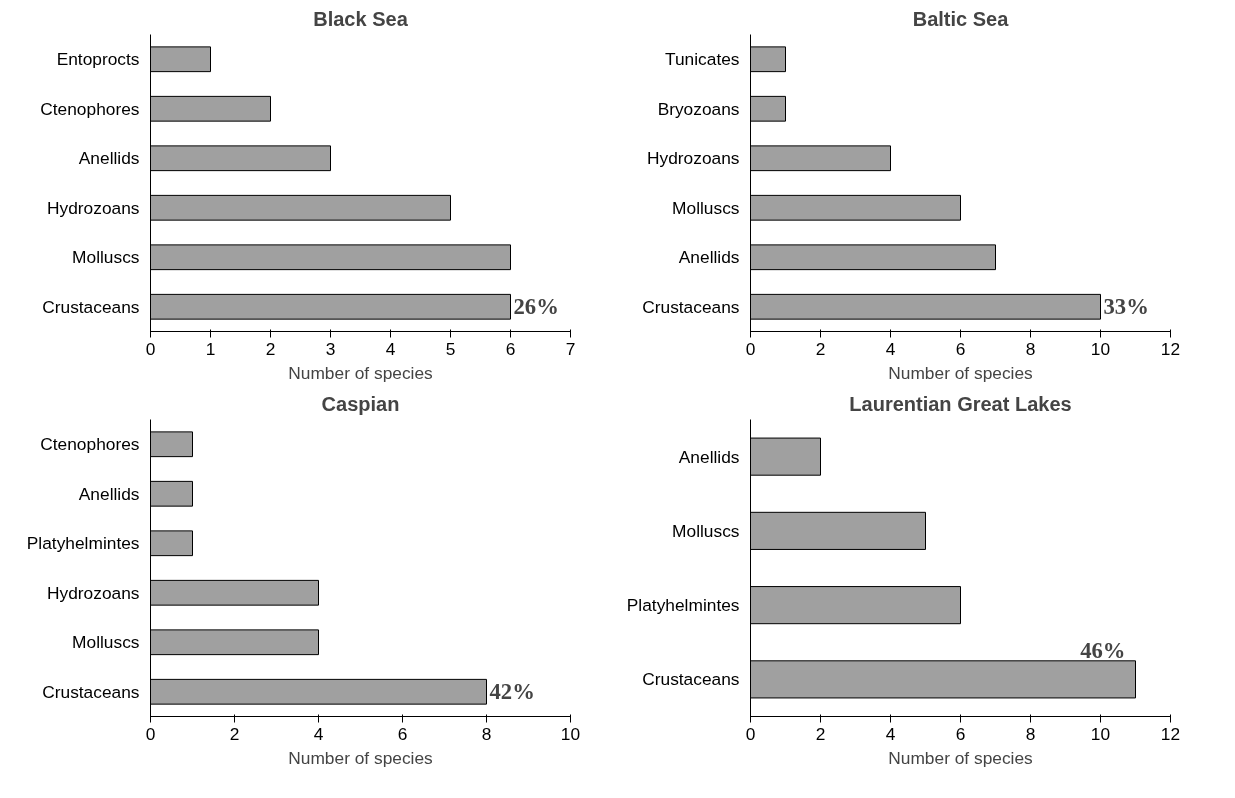 Image resolution: width=1235 pixels, height=798 pixels. I want to click on x-tick-label: 7, so click(570, 348).